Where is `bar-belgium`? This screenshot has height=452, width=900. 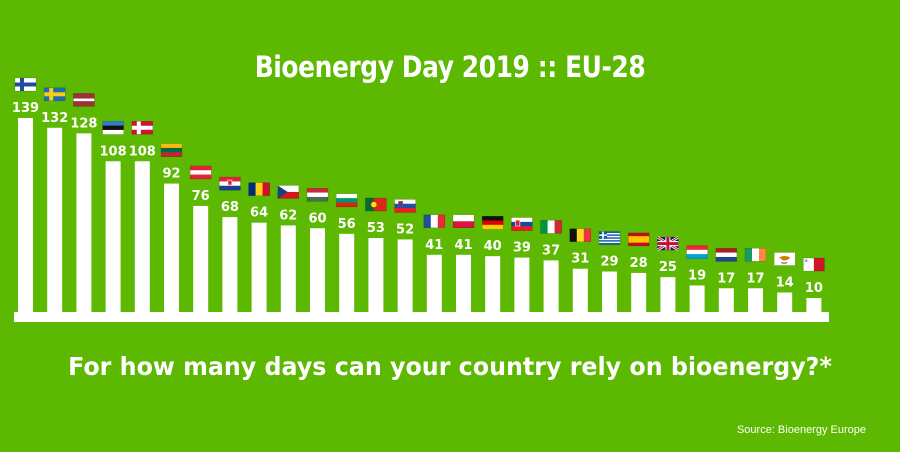 bar-belgium is located at coordinates (580, 290).